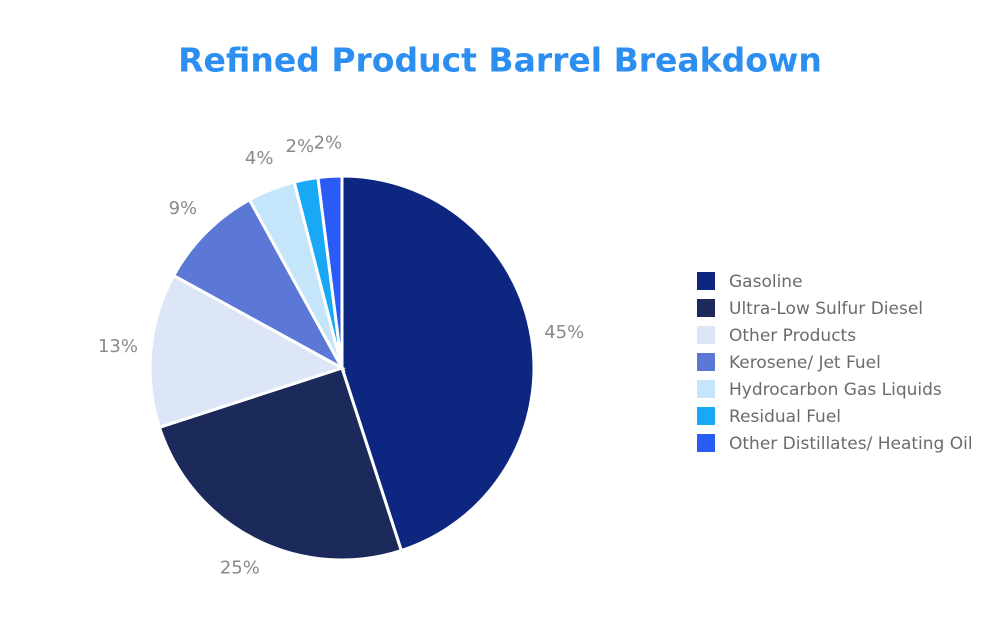 The width and height of the screenshot is (1000, 644). What do you see at coordinates (766, 282) in the screenshot?
I see `legend-label: Gasoline` at bounding box center [766, 282].